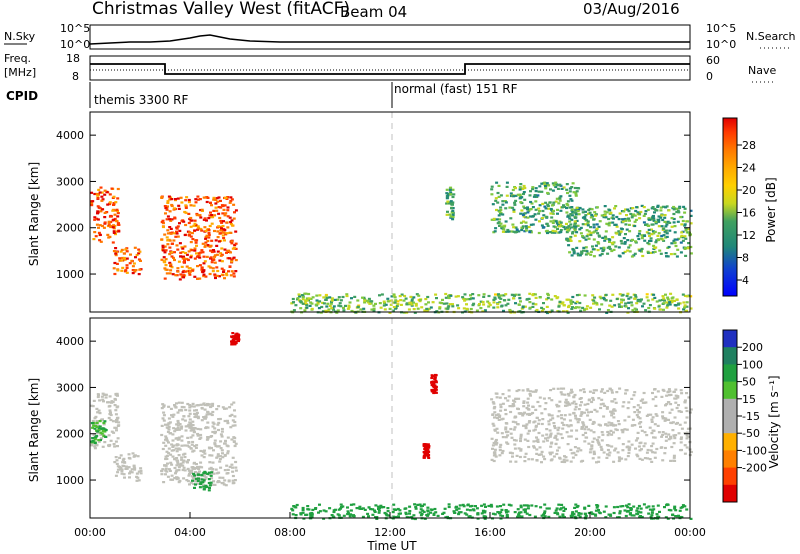 The height and width of the screenshot is (554, 800). What do you see at coordinates (17, 58) in the screenshot?
I see `freq-label: Freq.` at bounding box center [17, 58].